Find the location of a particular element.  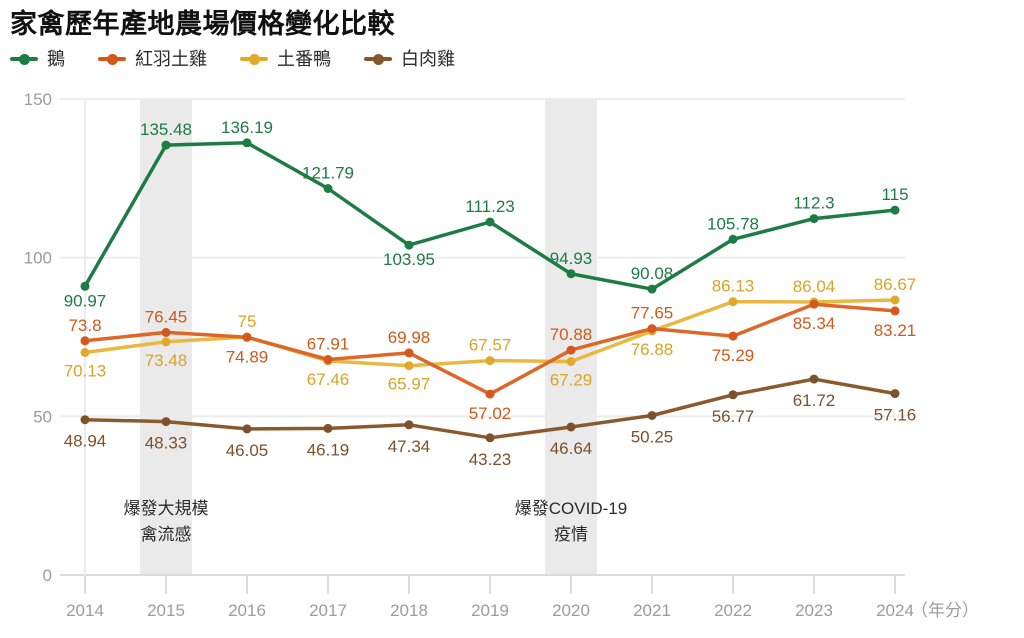

svg-text: 73.48 is located at coordinates (166, 360).